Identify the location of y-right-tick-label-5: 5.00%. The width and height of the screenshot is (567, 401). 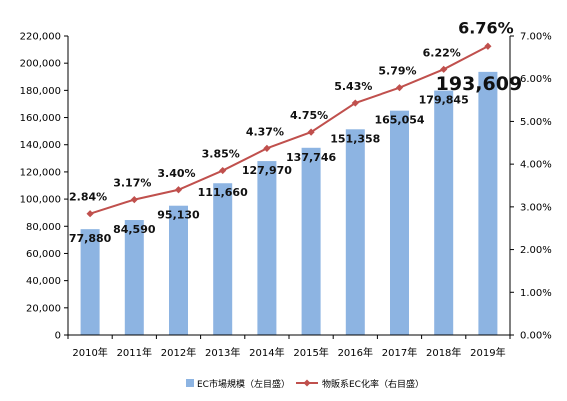
(536, 122).